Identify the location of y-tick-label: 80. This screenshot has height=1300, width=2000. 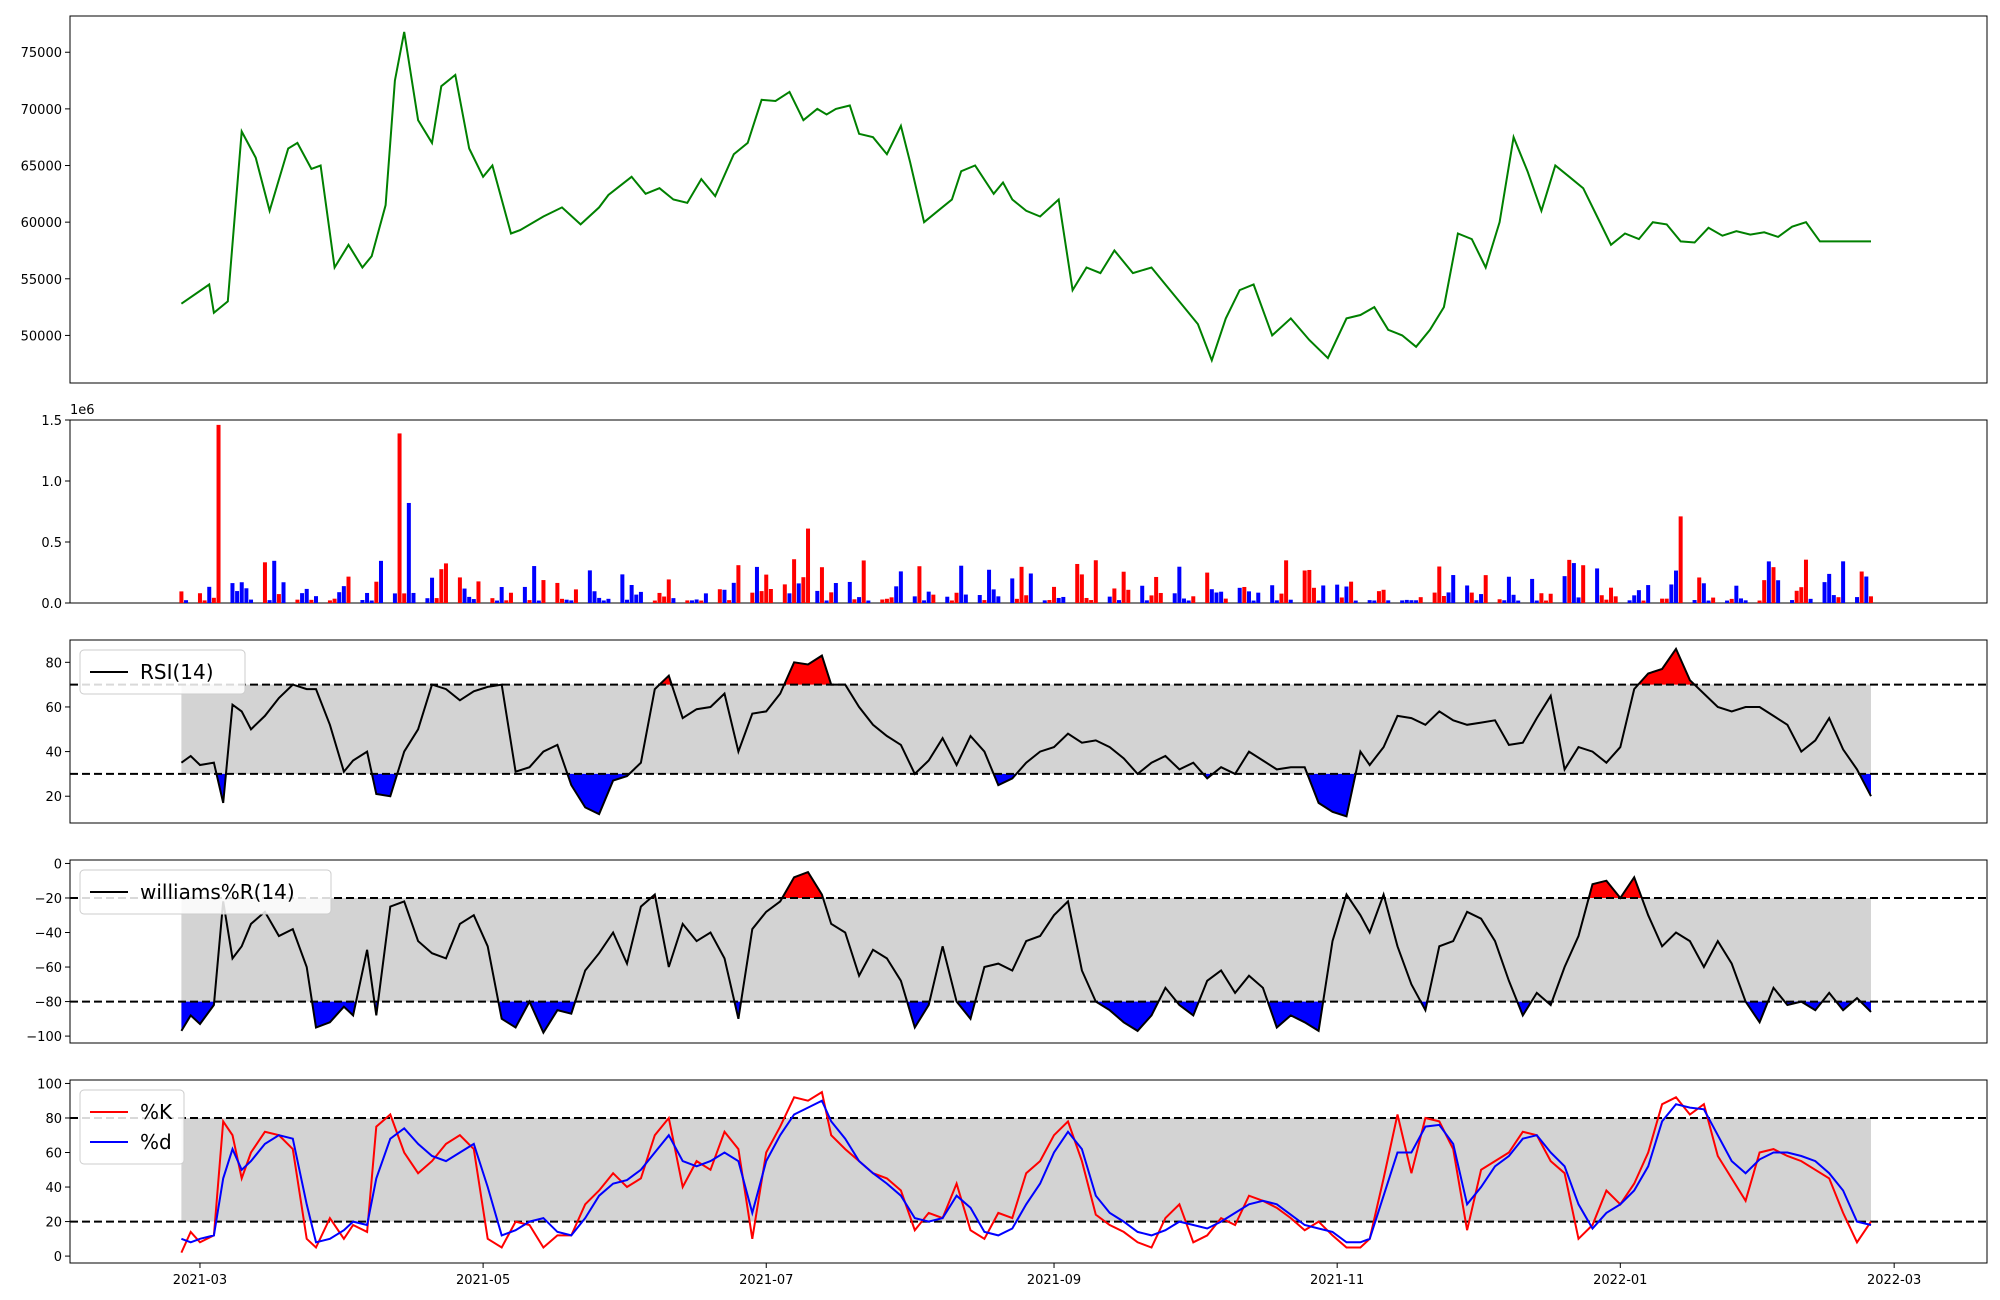
(53, 663).